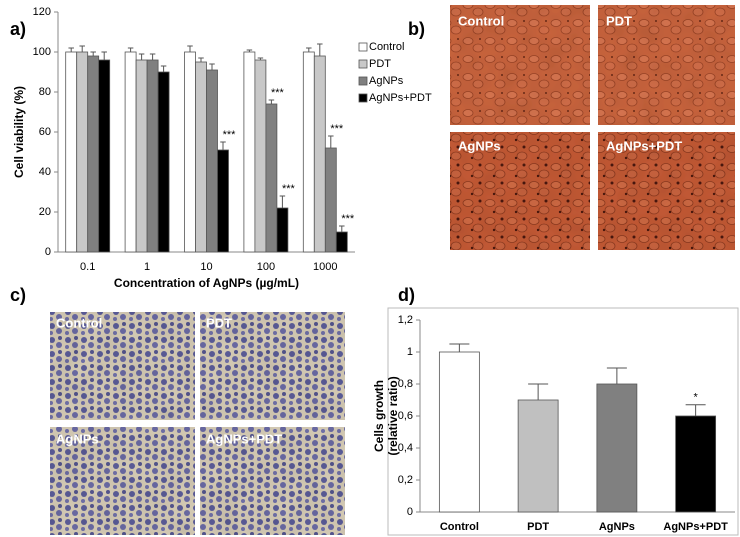 Image resolution: width=740 pixels, height=537 pixels. Describe the element at coordinates (416, 29) in the screenshot. I see `panel-label: b)` at that location.